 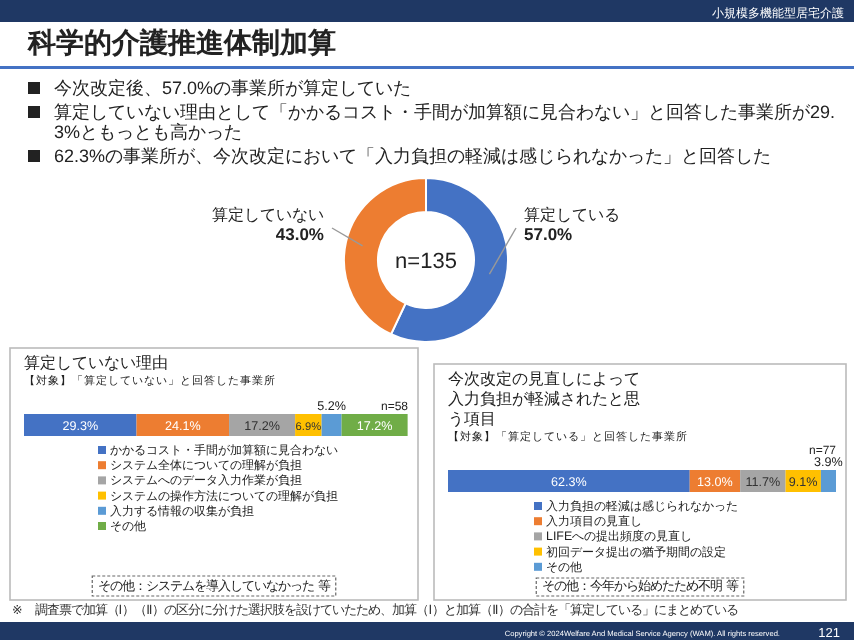 I want to click on text: 科学的介護推進体制加算, so click(x=181, y=42).